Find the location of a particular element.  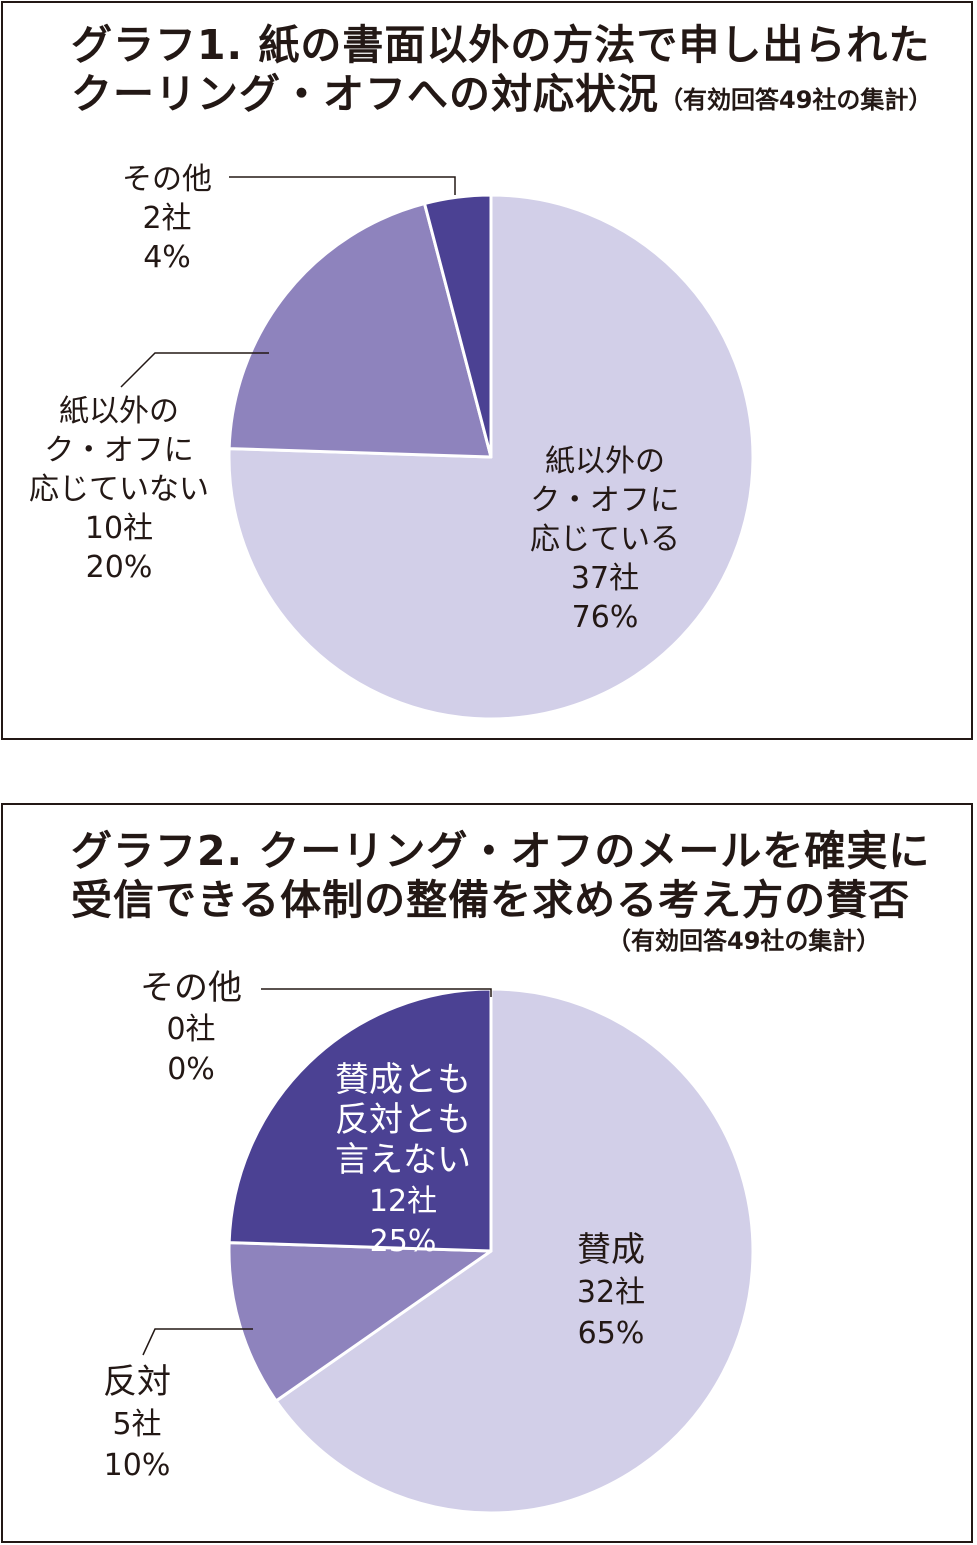

pie-1-label-reject-count: 10社 is located at coordinates (119, 528).